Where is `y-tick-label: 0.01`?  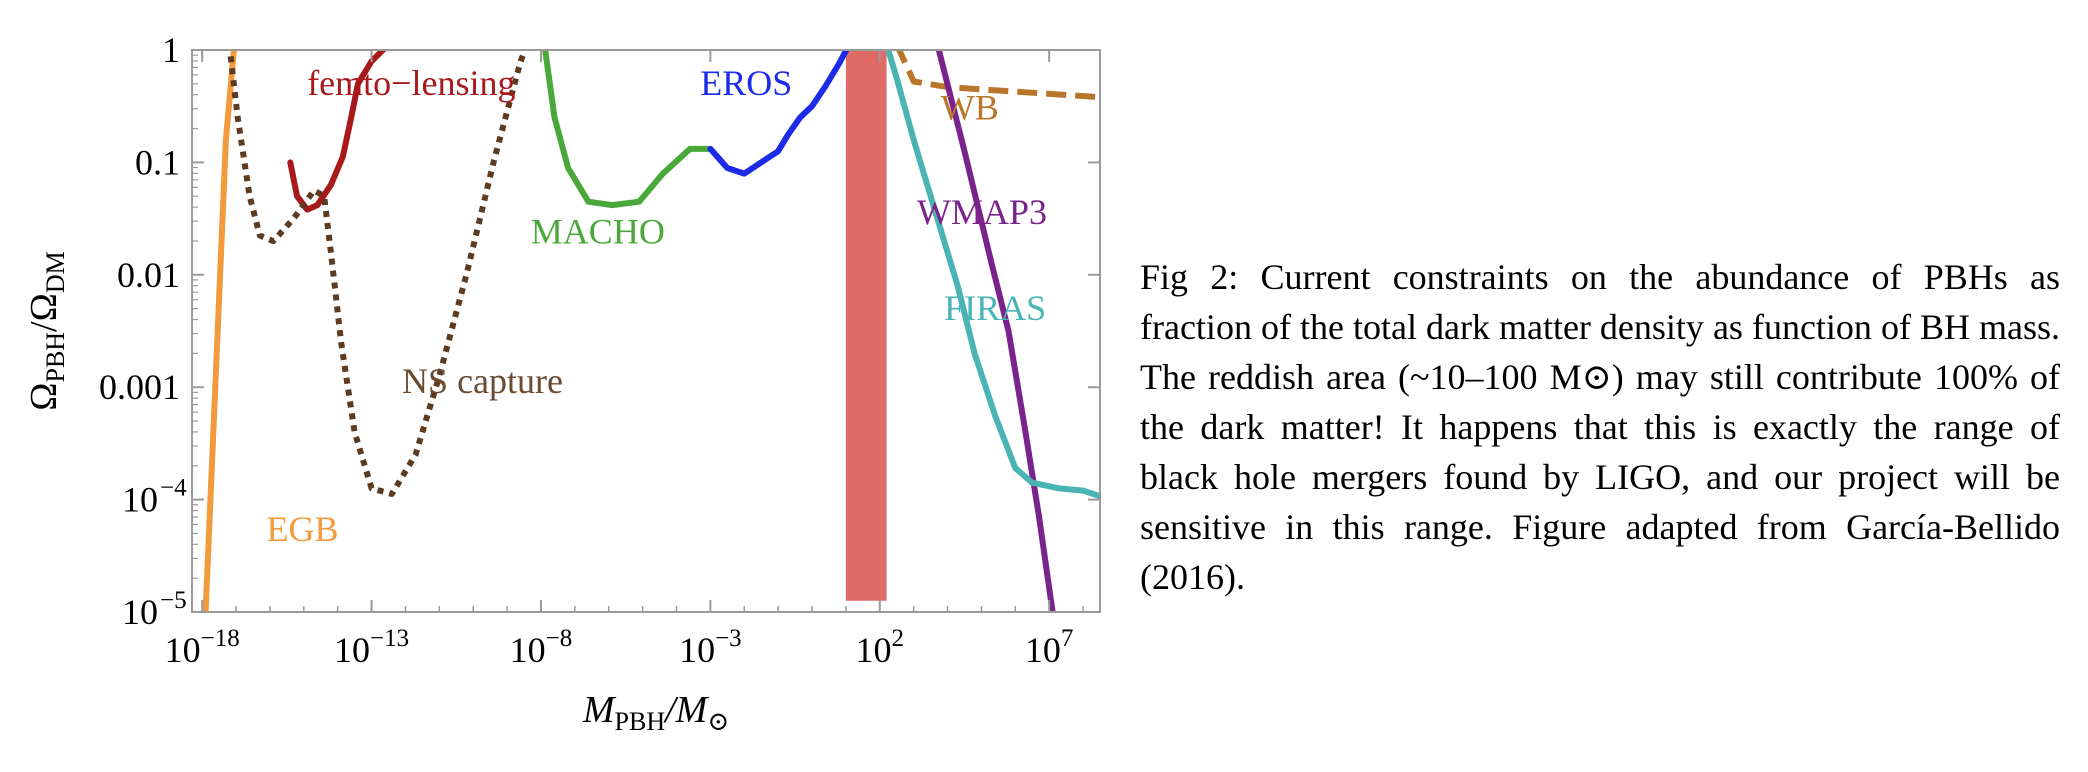 y-tick-label: 0.01 is located at coordinates (148, 275).